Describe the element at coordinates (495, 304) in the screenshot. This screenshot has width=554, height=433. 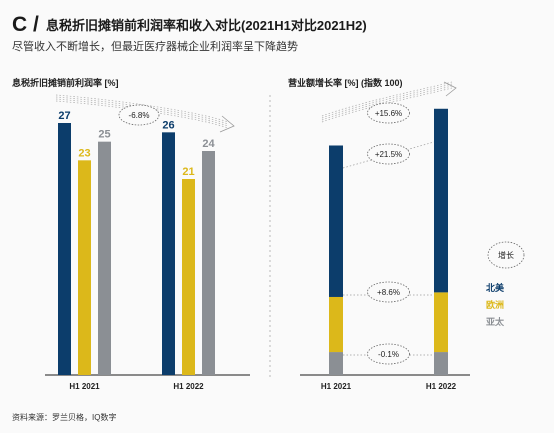
I see `legend-item: 欧洲` at that location.